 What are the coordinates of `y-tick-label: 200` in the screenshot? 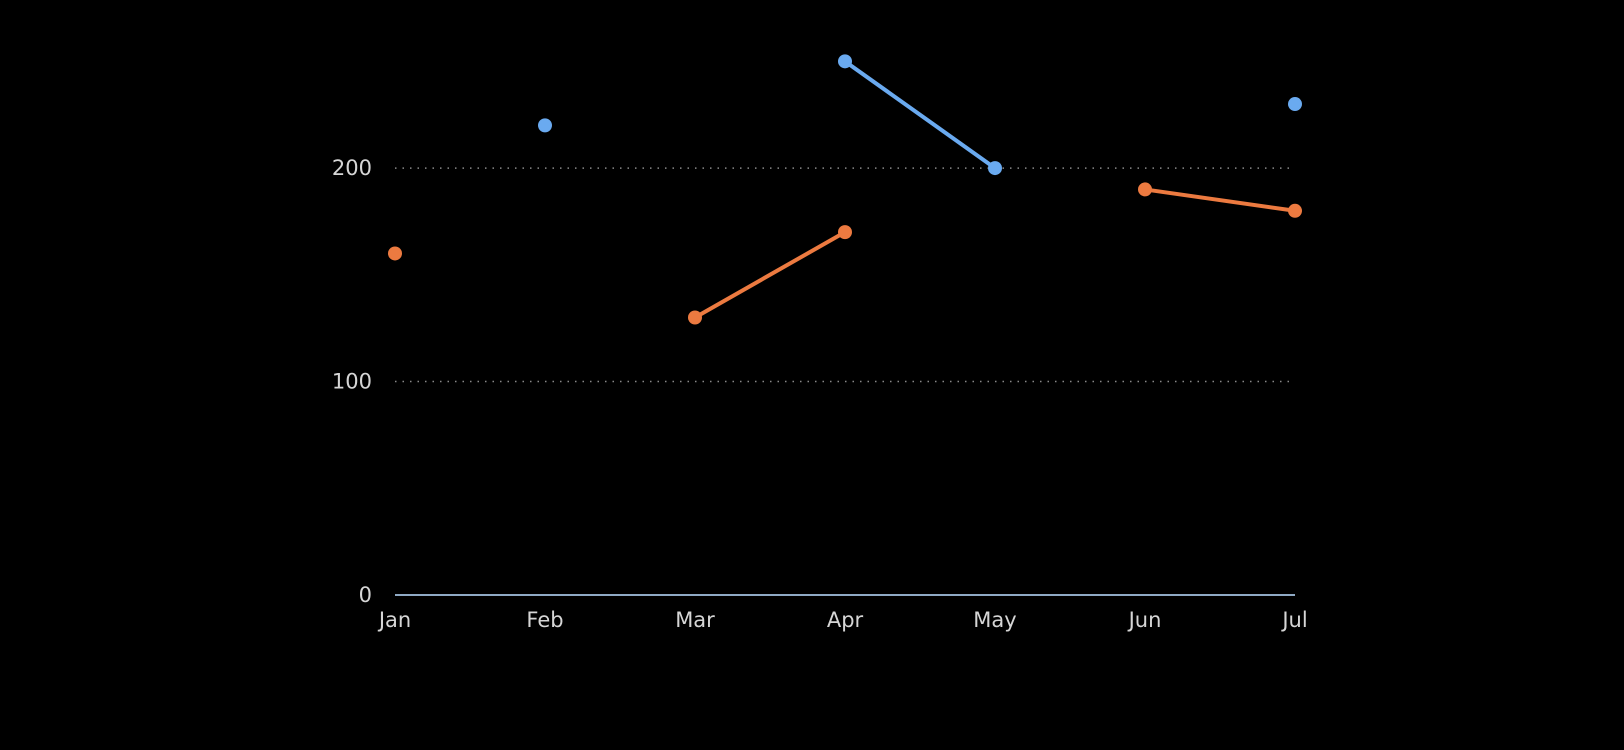 It's located at (352, 168).